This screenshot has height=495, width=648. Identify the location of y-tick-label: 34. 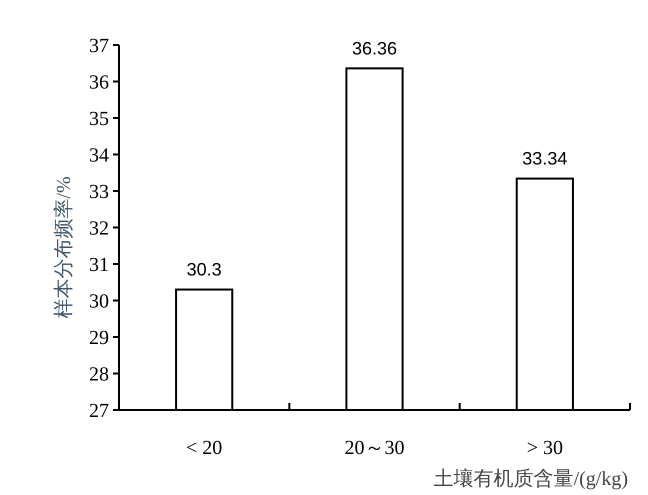
(99, 155).